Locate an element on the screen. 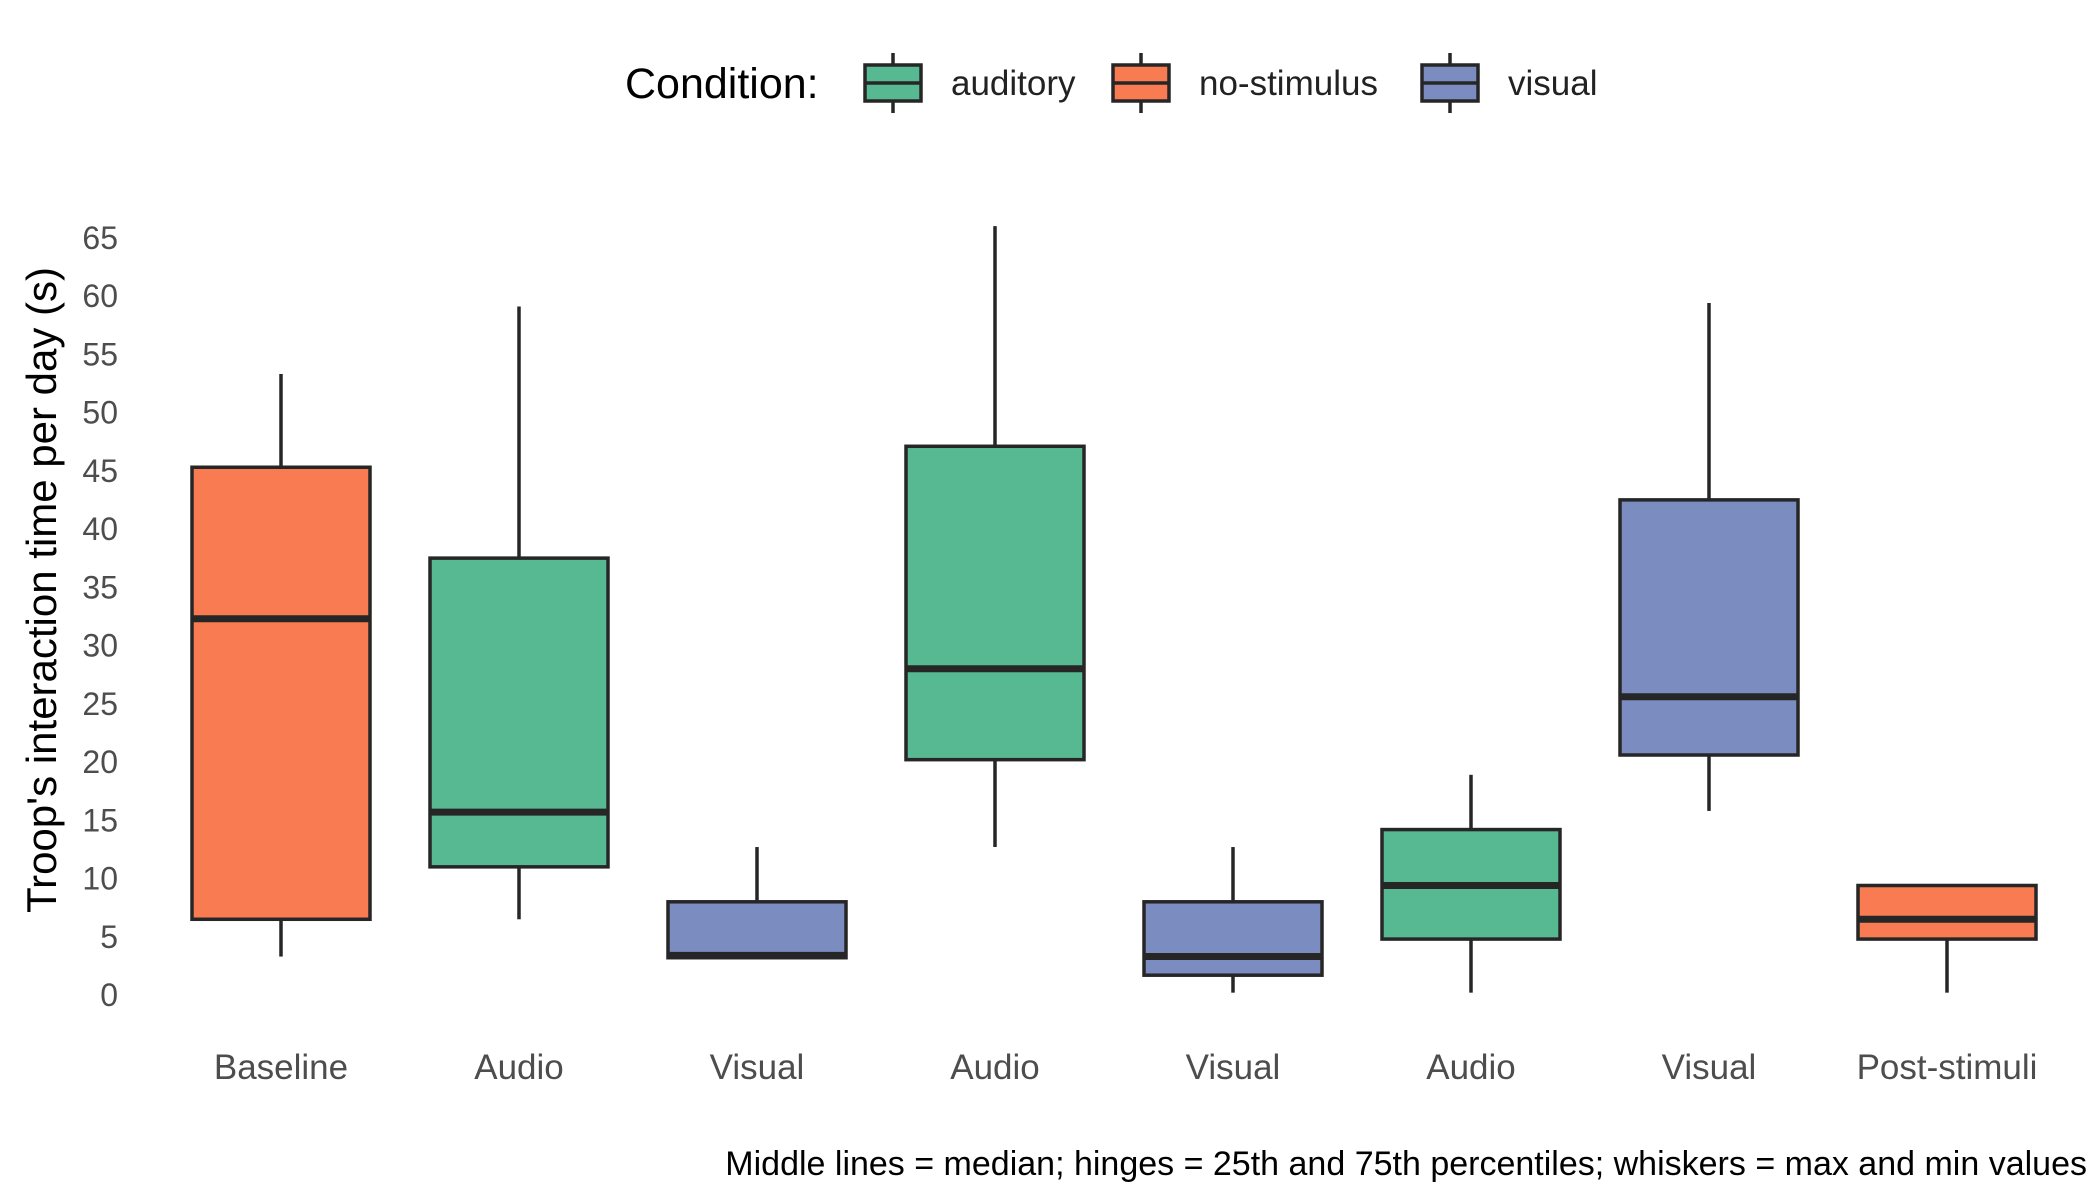  legend-label: auditory is located at coordinates (1013, 83).